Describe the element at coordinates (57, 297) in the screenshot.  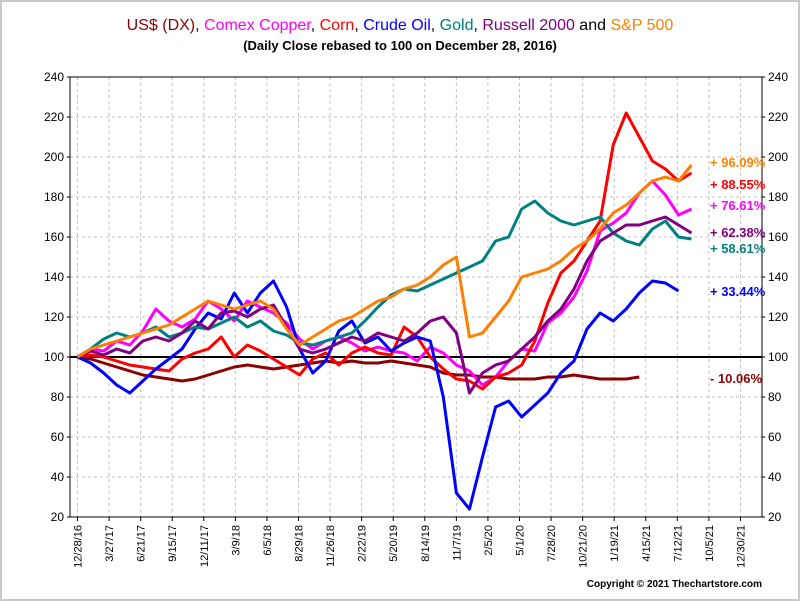
I see `y-axis-left: 20 40 60 80 100 120 140 160 180 200 220 240` at that location.